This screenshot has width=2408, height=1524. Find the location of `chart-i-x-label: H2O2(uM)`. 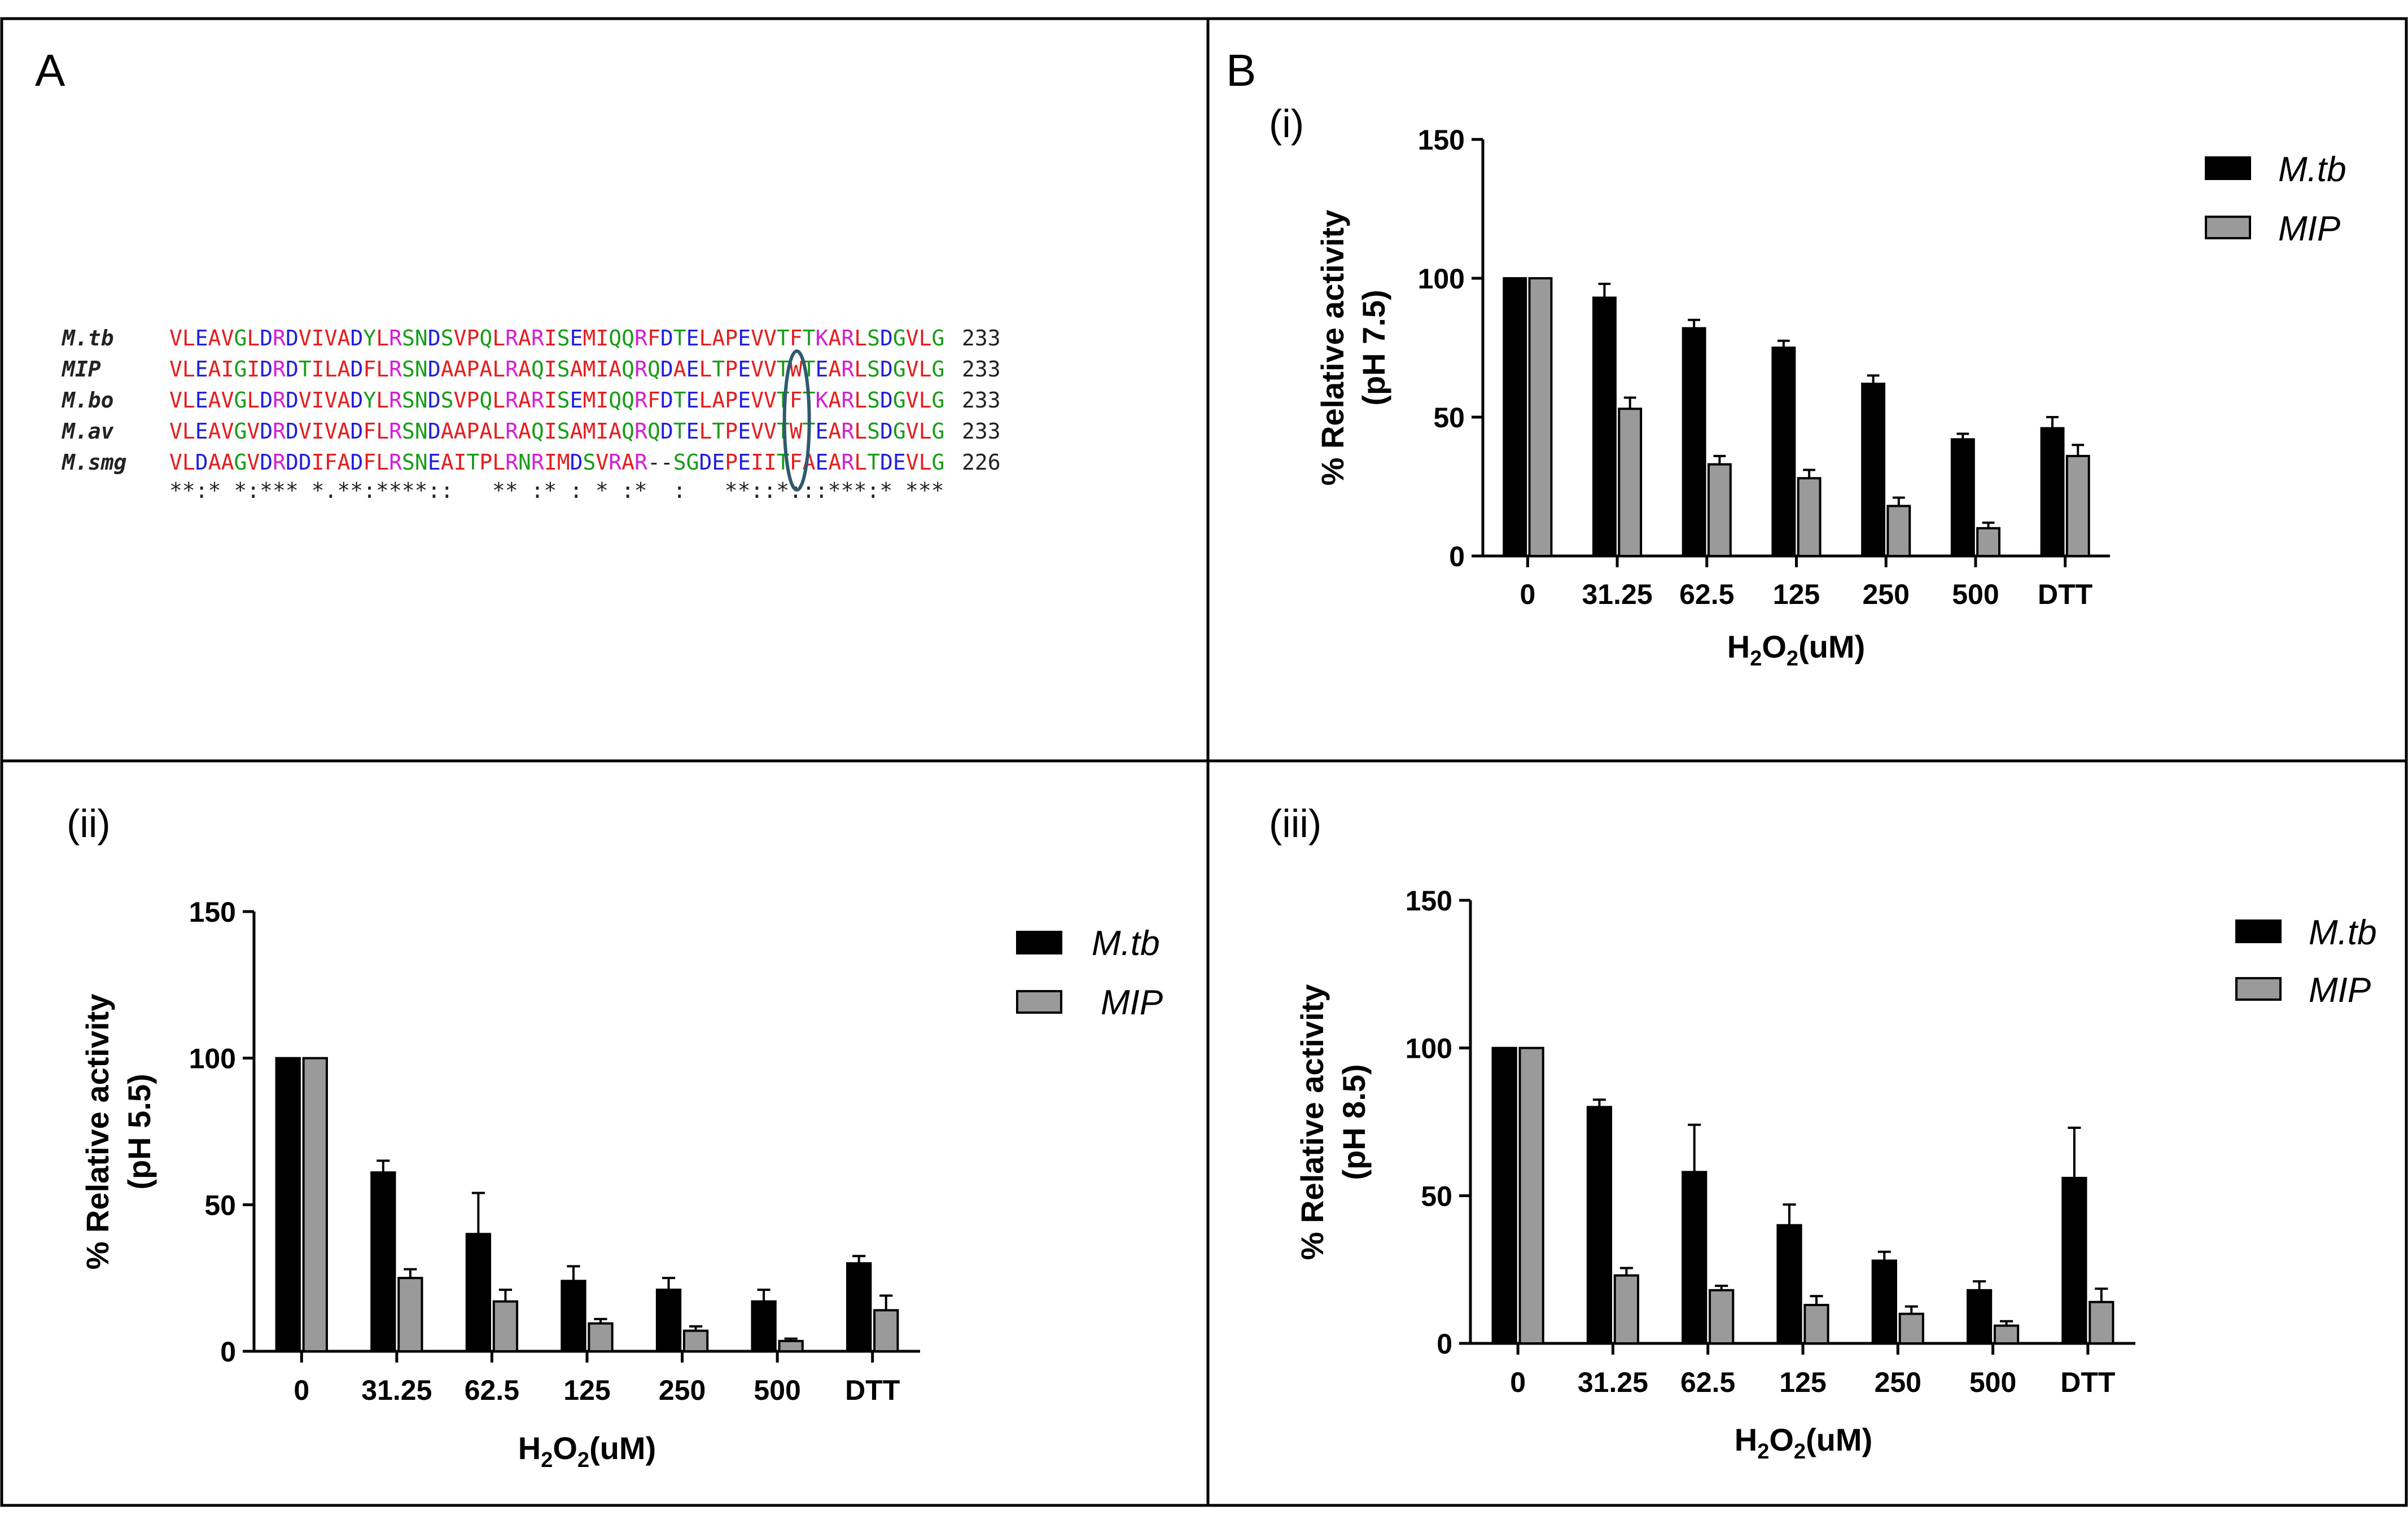

chart-i-x-label: H2O2(uM) is located at coordinates (1796, 650).